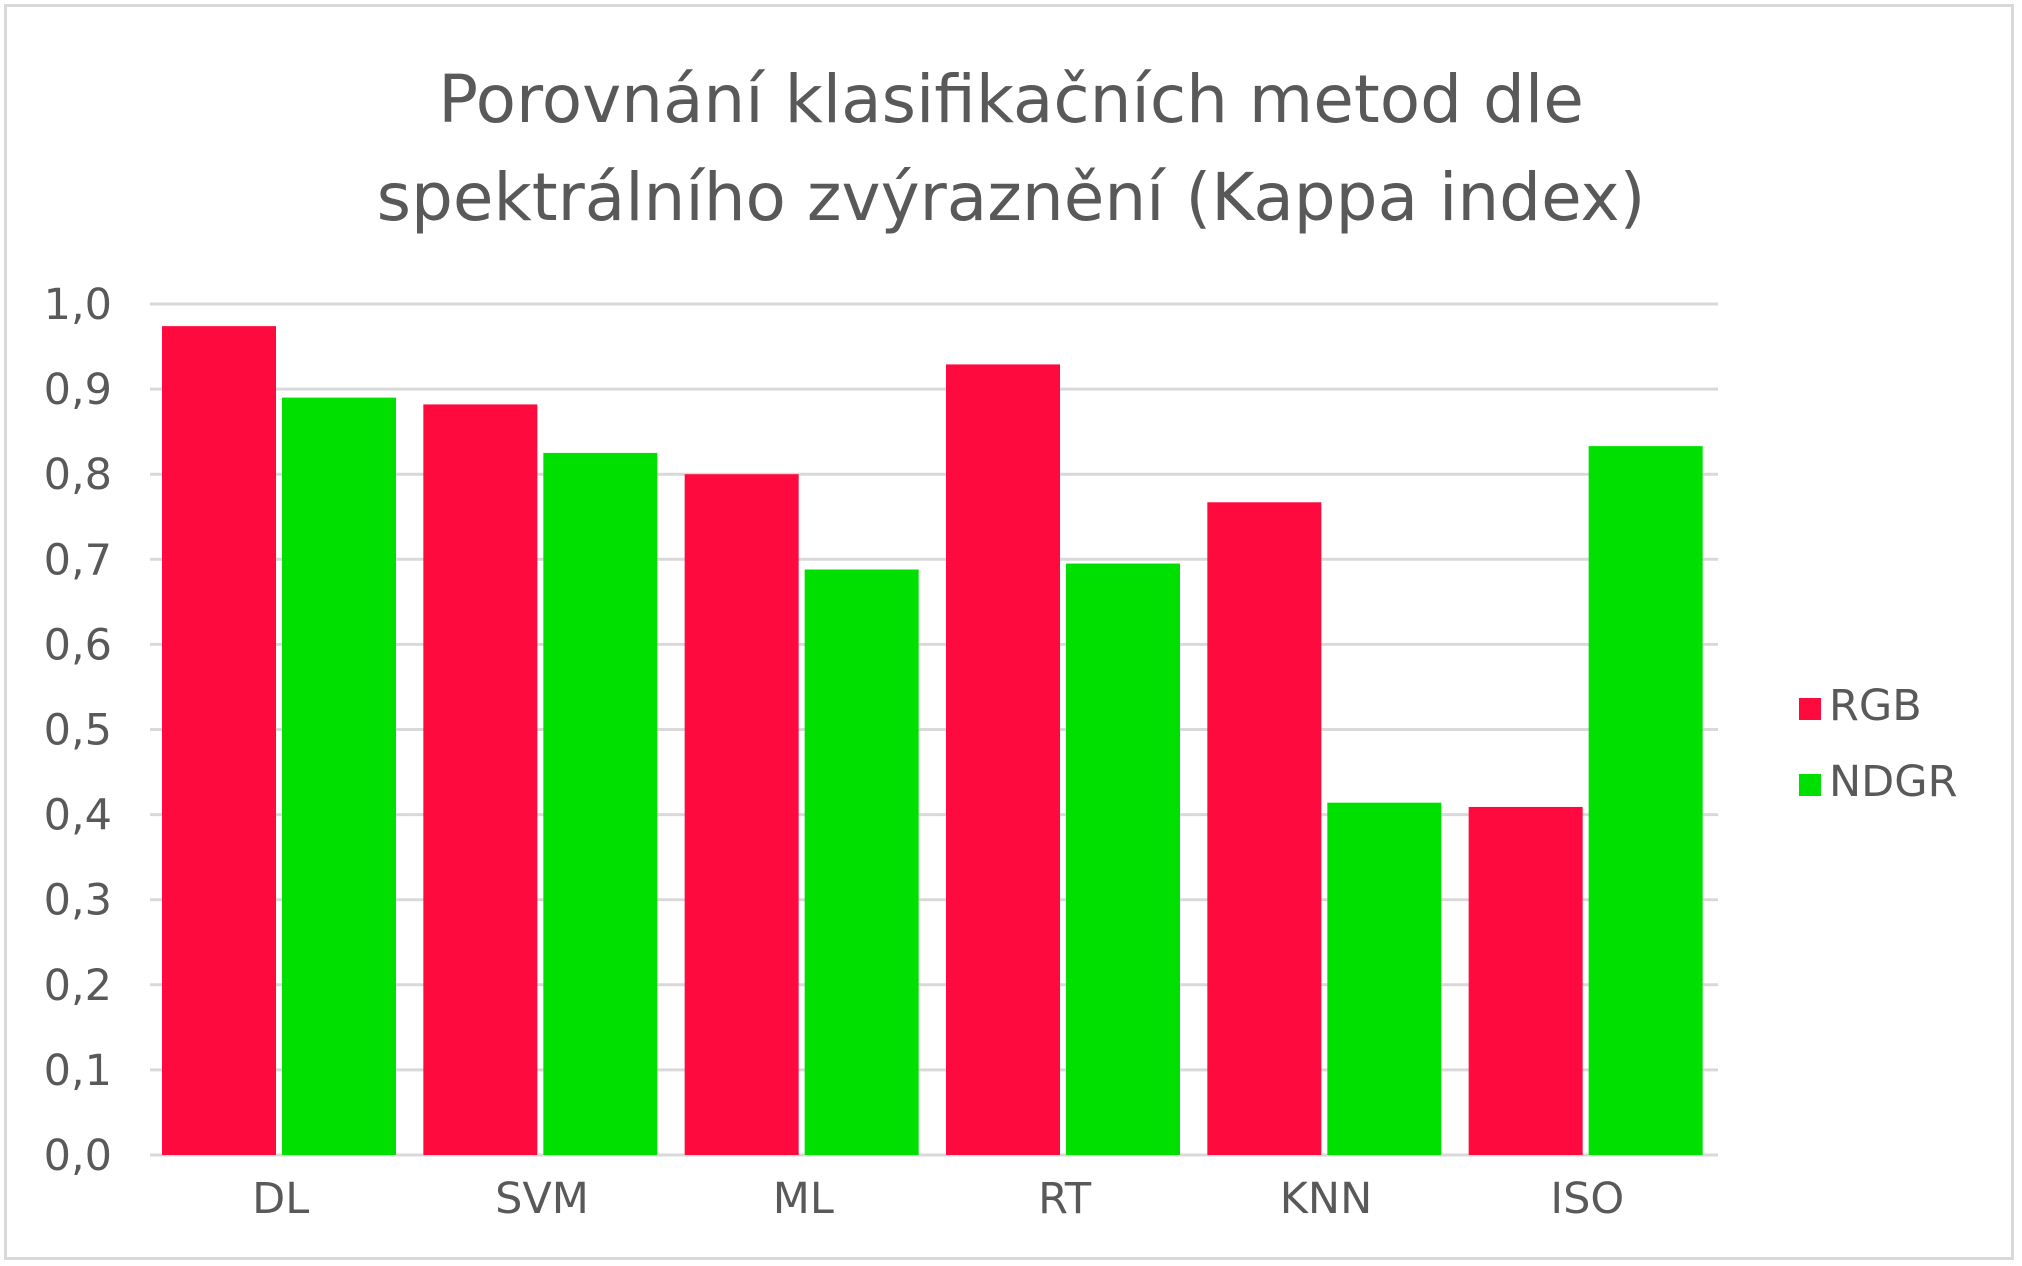 The height and width of the screenshot is (1266, 2022). What do you see at coordinates (1587, 1199) in the screenshot?
I see `x-tick-label: ISO` at bounding box center [1587, 1199].